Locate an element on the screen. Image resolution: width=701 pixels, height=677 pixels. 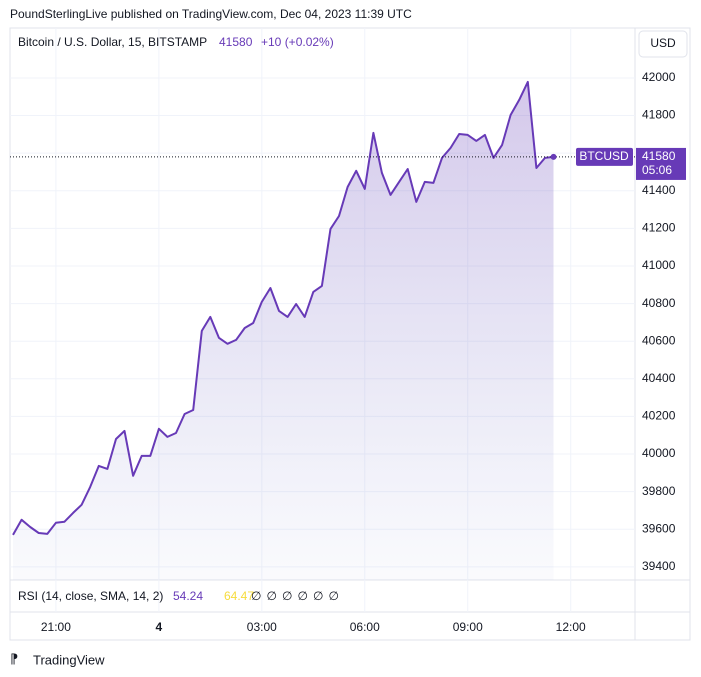
y-tick-label: 40200 is located at coordinates (659, 416).